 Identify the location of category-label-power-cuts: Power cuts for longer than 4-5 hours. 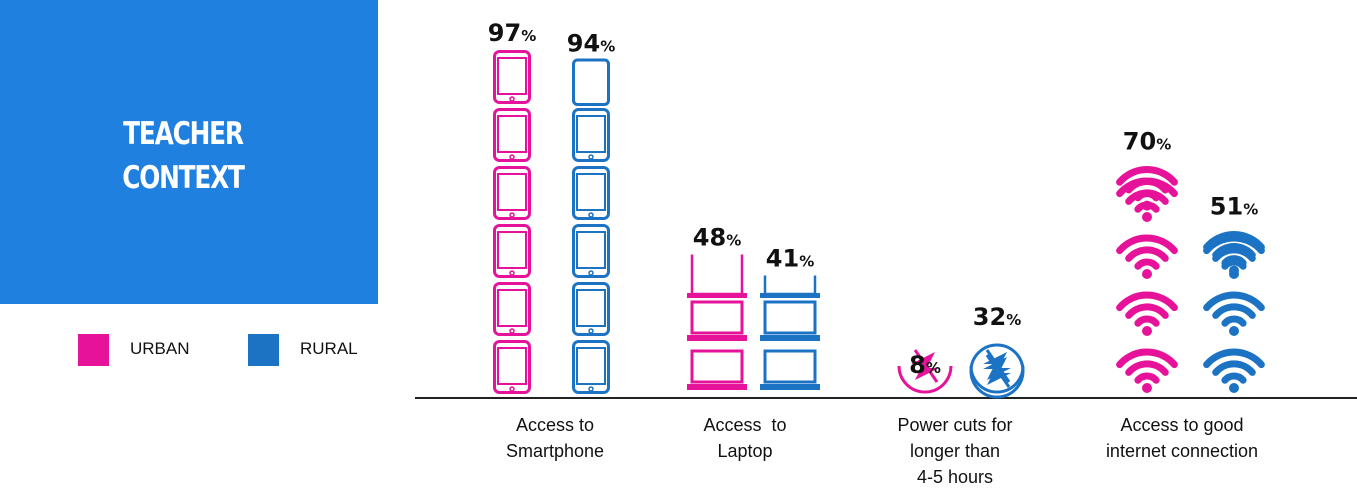
(955, 451).